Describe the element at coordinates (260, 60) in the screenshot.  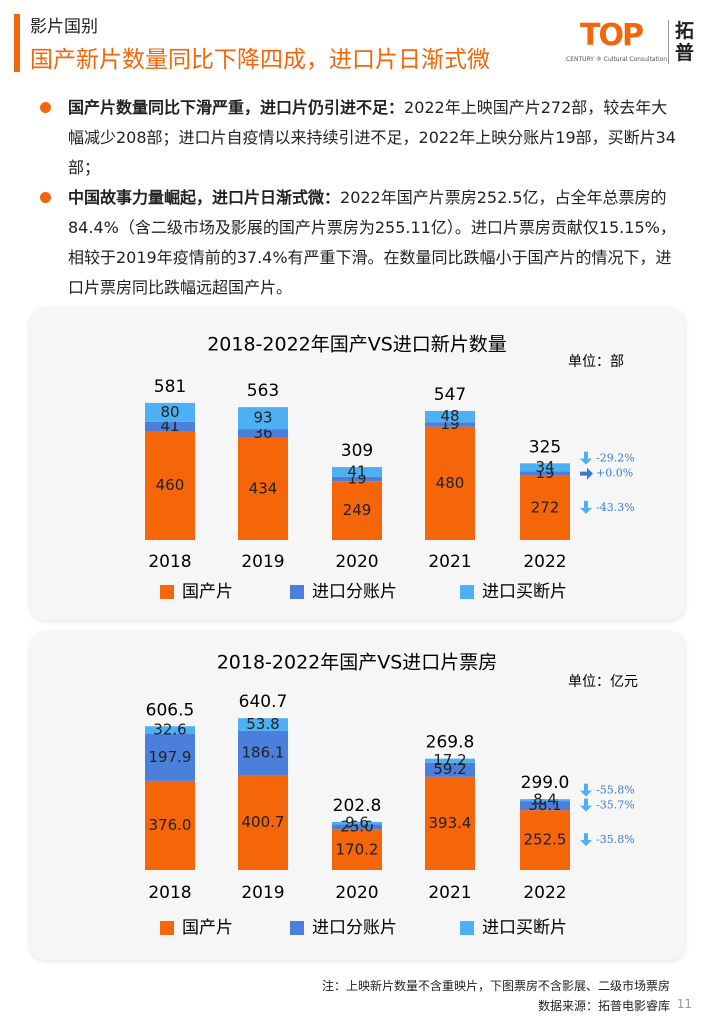
I see `page-title: 国产新片数量同比下降四成，进口片日渐式微` at that location.